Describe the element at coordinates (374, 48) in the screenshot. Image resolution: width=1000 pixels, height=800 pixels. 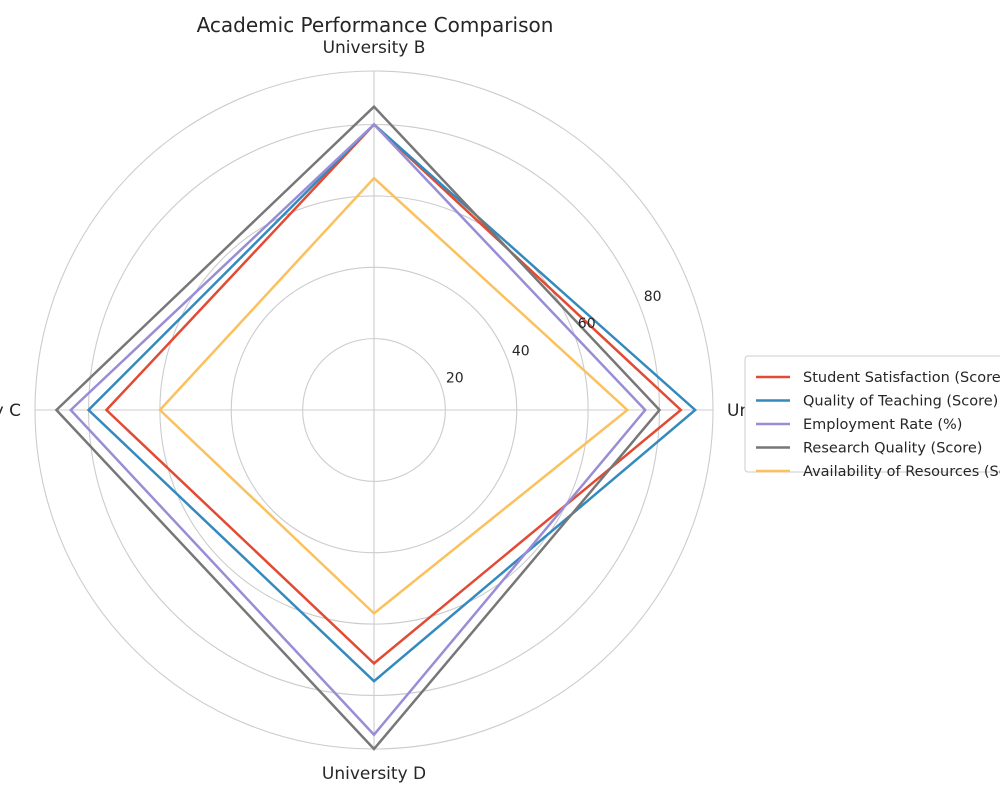
I see `category-label: University B` at that location.